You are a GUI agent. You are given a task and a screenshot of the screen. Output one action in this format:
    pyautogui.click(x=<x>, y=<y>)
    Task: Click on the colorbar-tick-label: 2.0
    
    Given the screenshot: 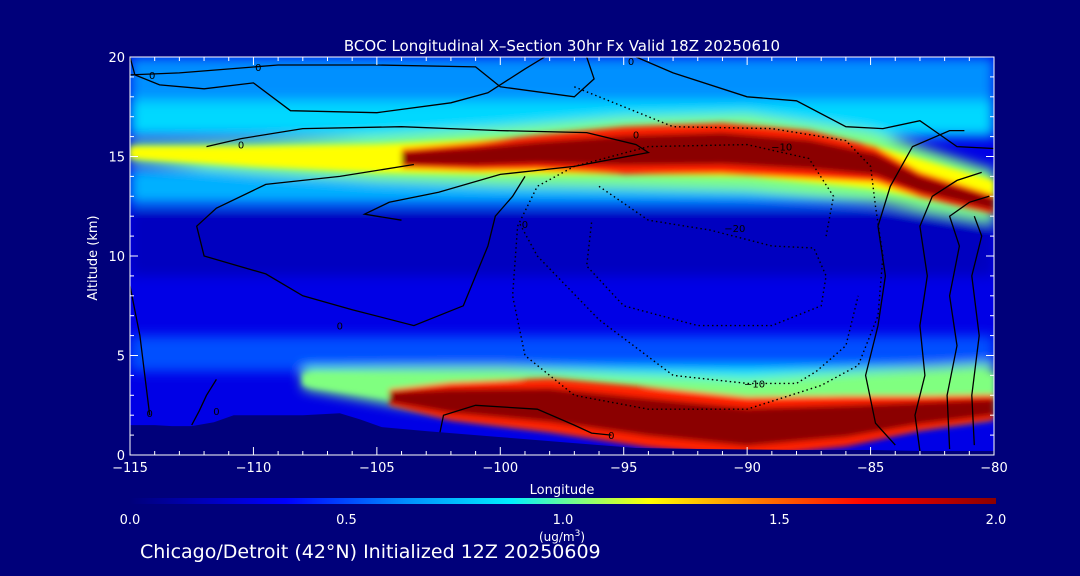 What is the action you would take?
    pyautogui.click(x=996, y=520)
    